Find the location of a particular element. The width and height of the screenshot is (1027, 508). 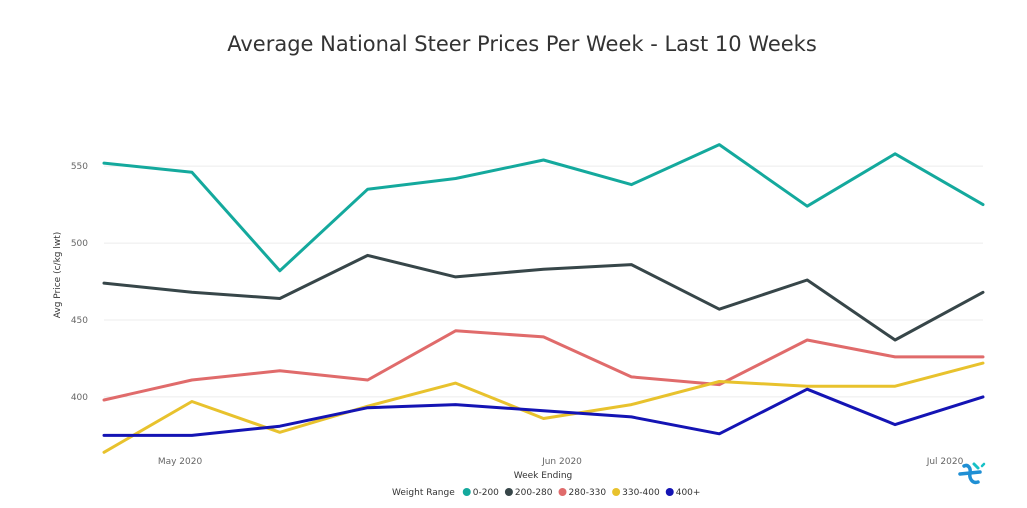

legend-label: 400+ is located at coordinates (688, 493).